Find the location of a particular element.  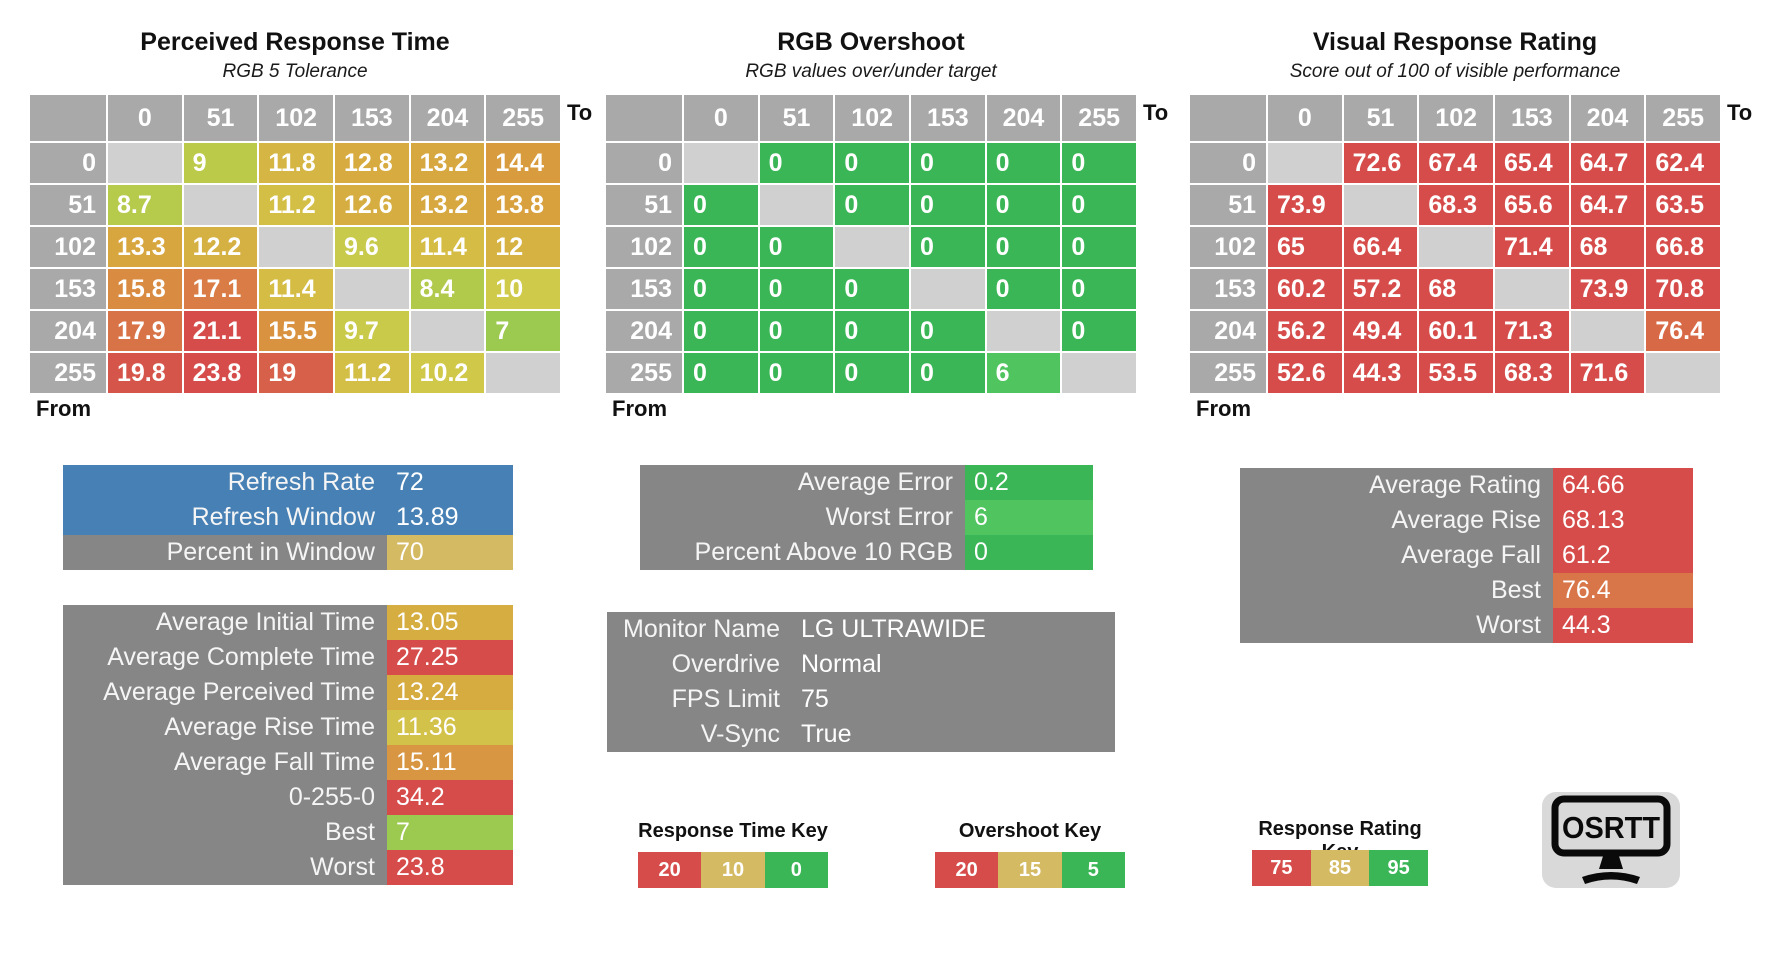

panel-row: Overdrive Normal is located at coordinates (861, 664).